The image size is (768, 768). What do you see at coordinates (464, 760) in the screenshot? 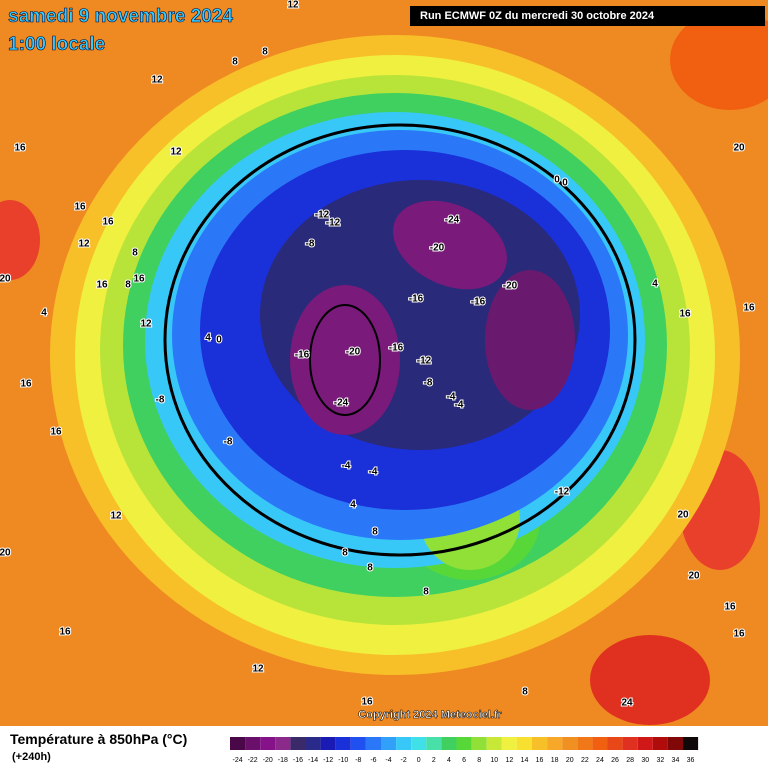
I see `colorbar-tick-label: 6` at bounding box center [464, 760].